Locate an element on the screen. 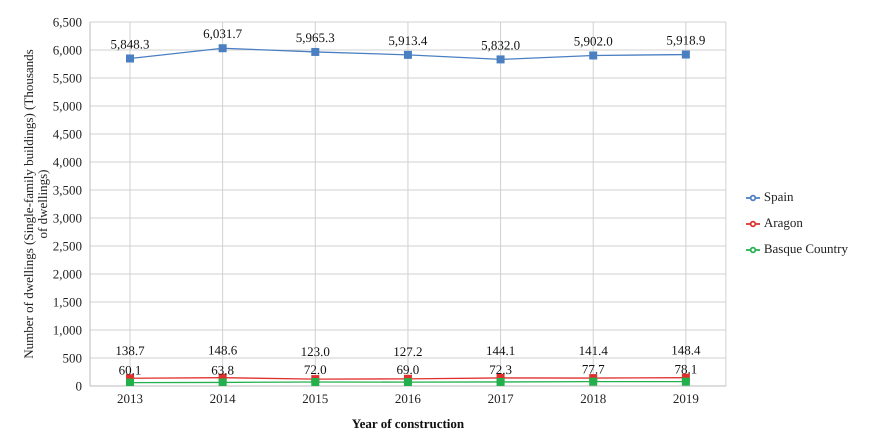 The image size is (879, 447). x-tick-label: 2013 is located at coordinates (130, 398).